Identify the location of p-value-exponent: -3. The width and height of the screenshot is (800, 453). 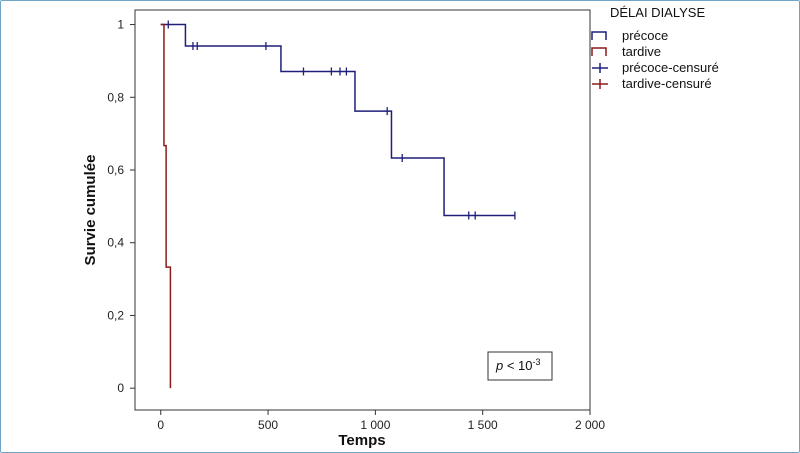
(537, 362).